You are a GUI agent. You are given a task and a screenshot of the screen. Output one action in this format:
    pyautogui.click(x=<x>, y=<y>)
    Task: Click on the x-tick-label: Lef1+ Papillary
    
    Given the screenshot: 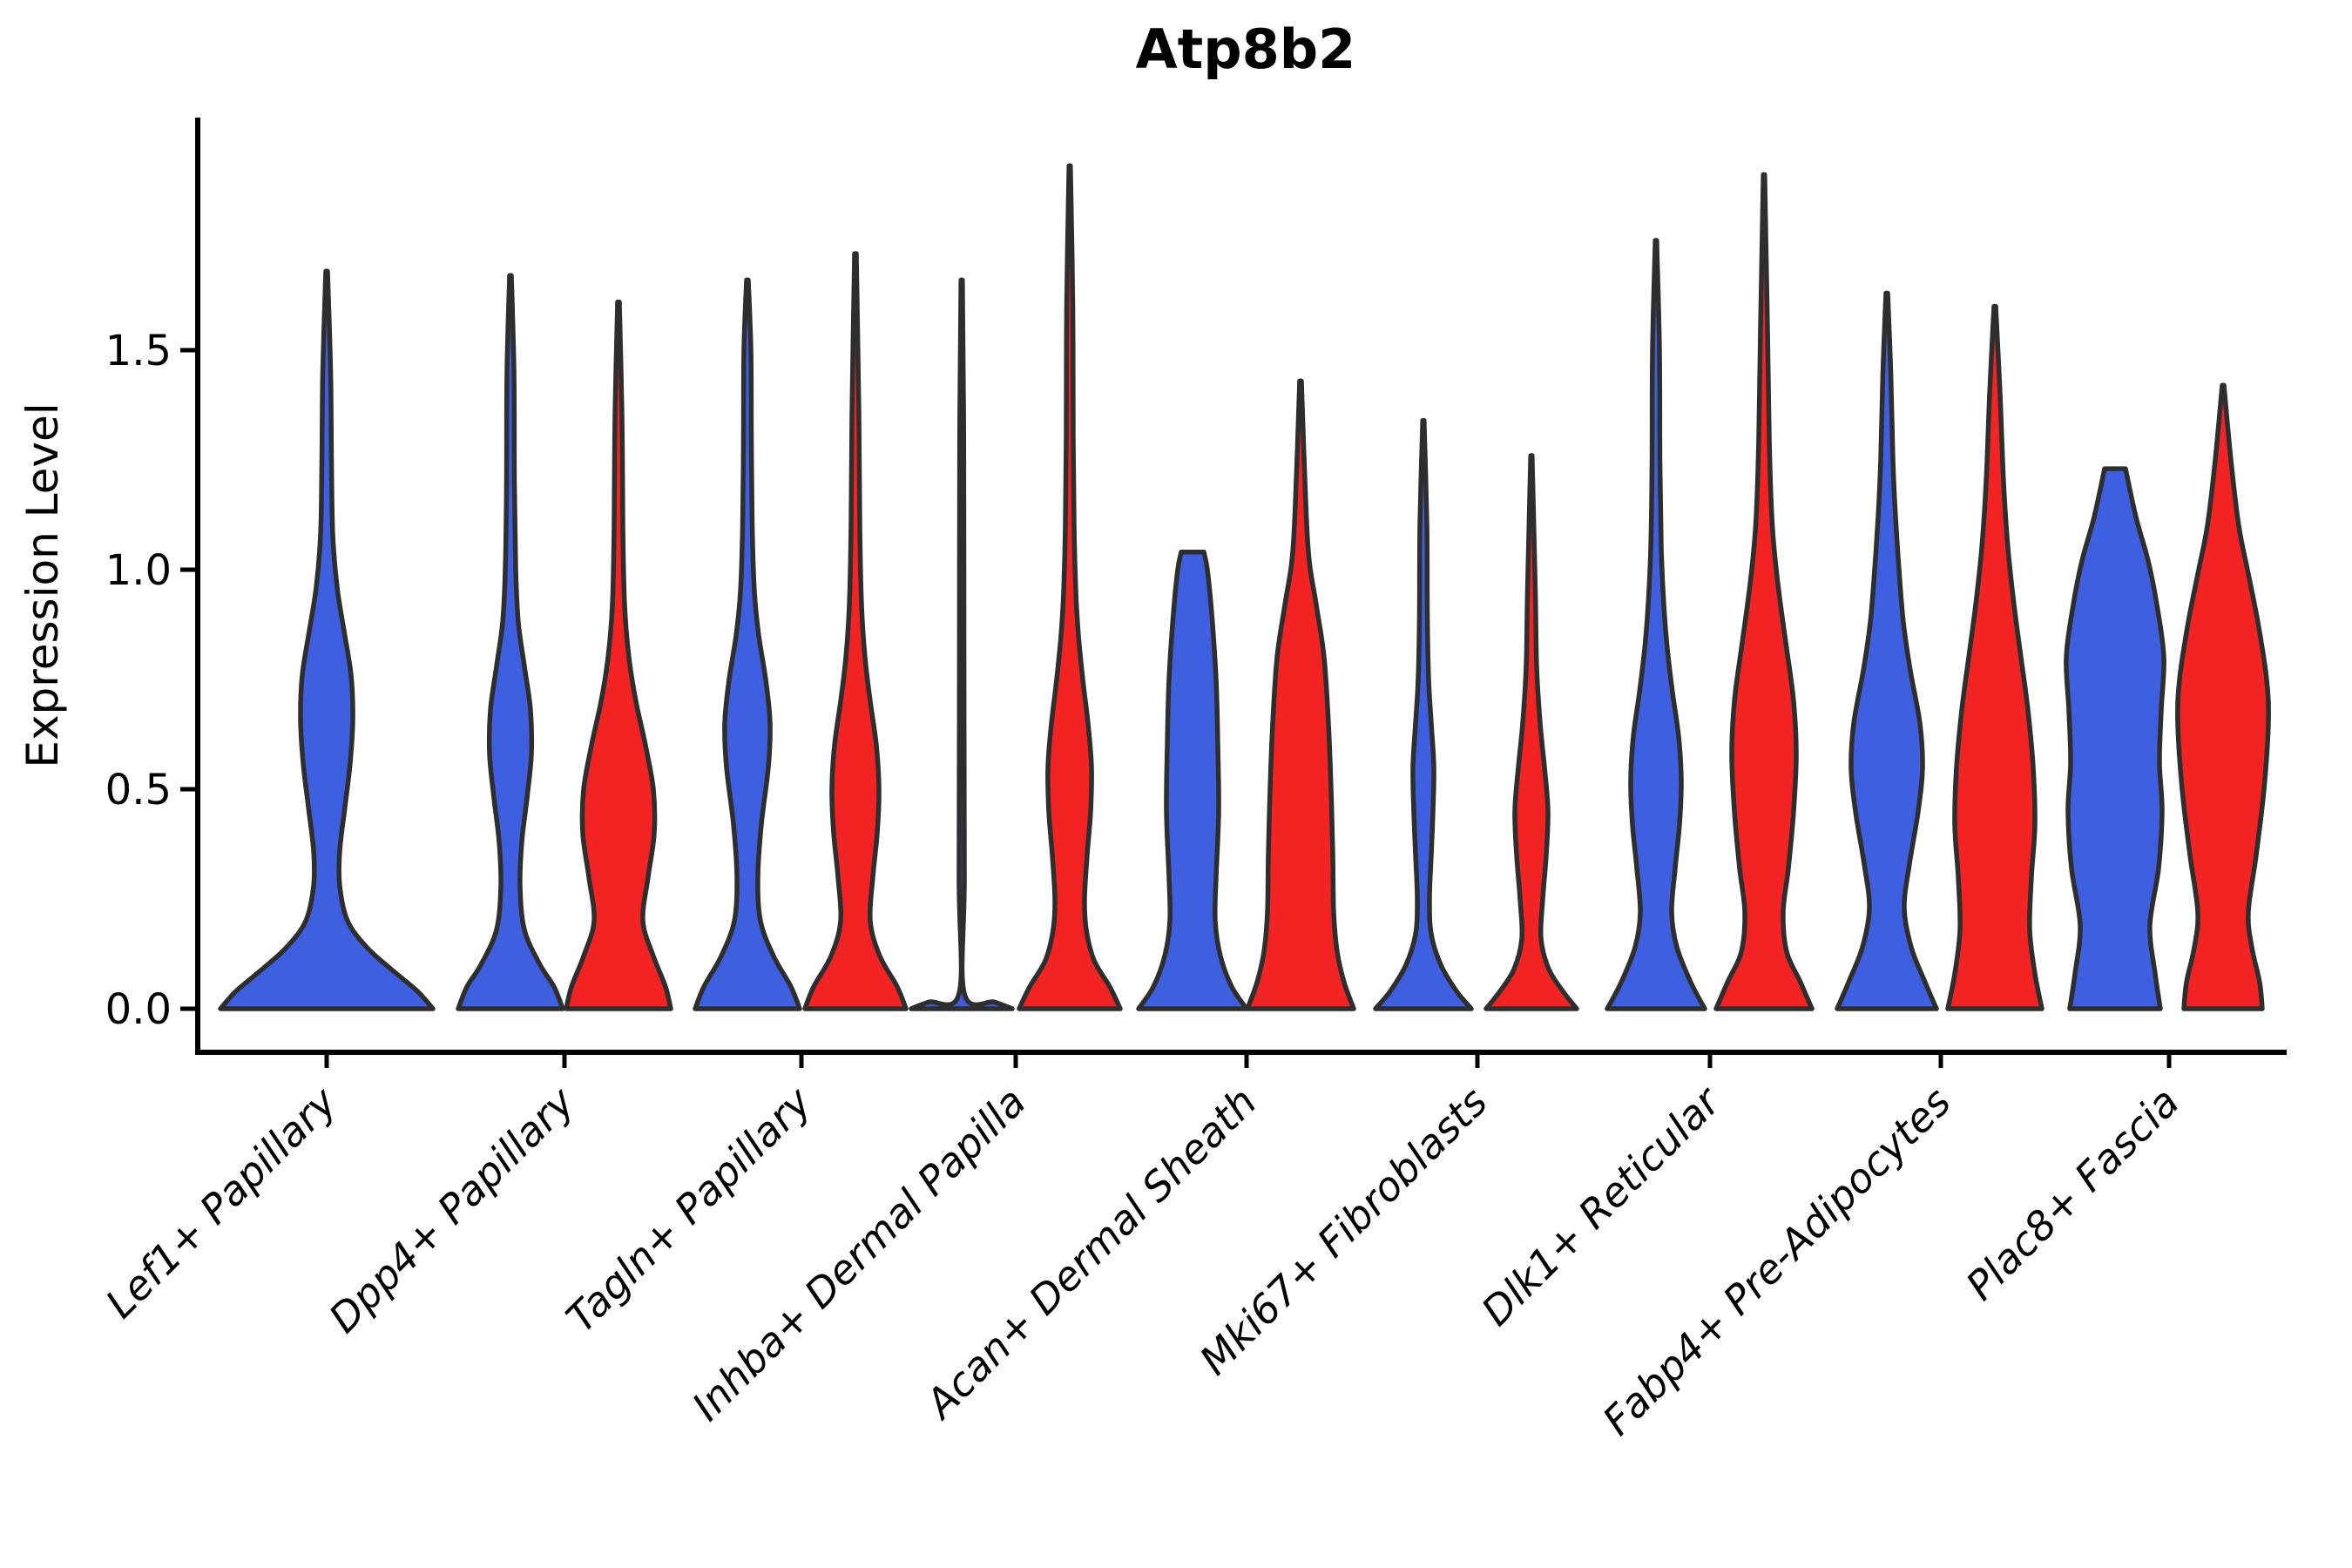 What is the action you would take?
    pyautogui.click(x=221, y=1202)
    